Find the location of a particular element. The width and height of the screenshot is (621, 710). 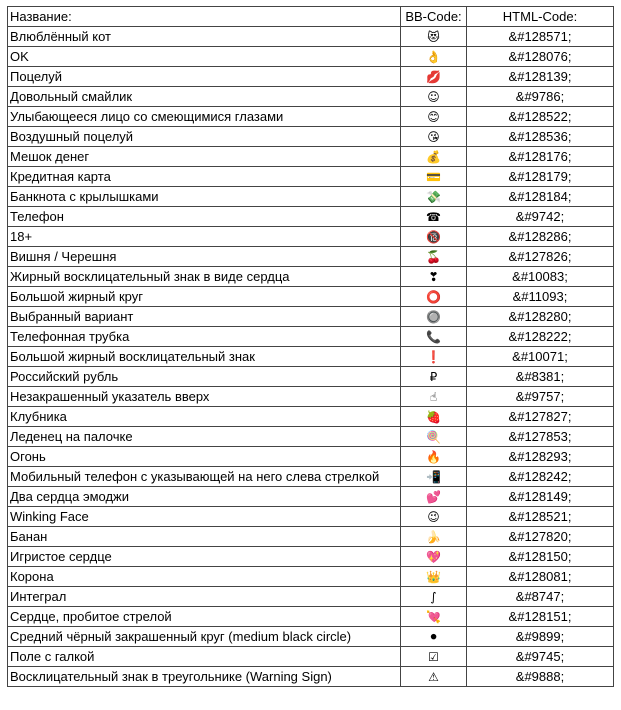

bb-cell: 😉 is located at coordinates (433, 516).